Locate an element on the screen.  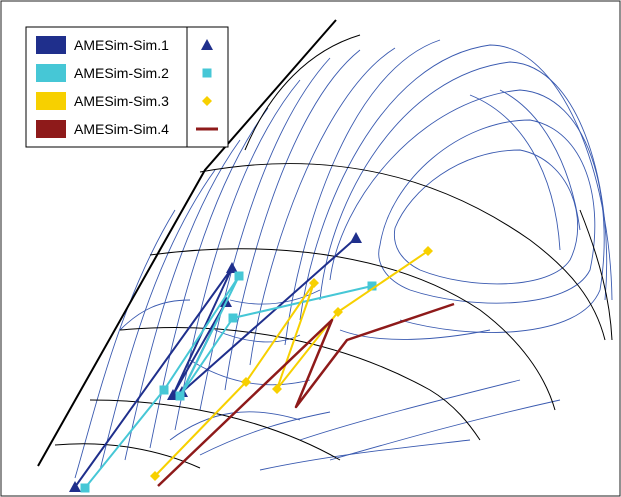
legend-label: AMESim-Sim.2 is located at coordinates (121, 73).